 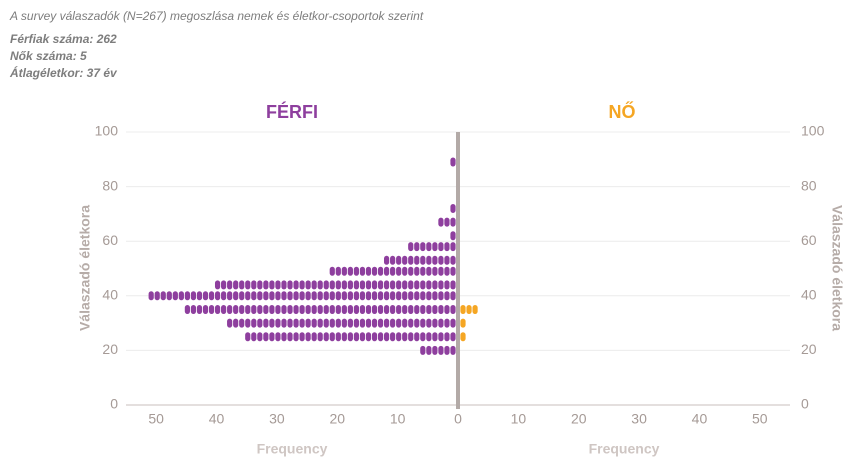 I want to click on y-tick-label: 20, so click(x=110, y=349).